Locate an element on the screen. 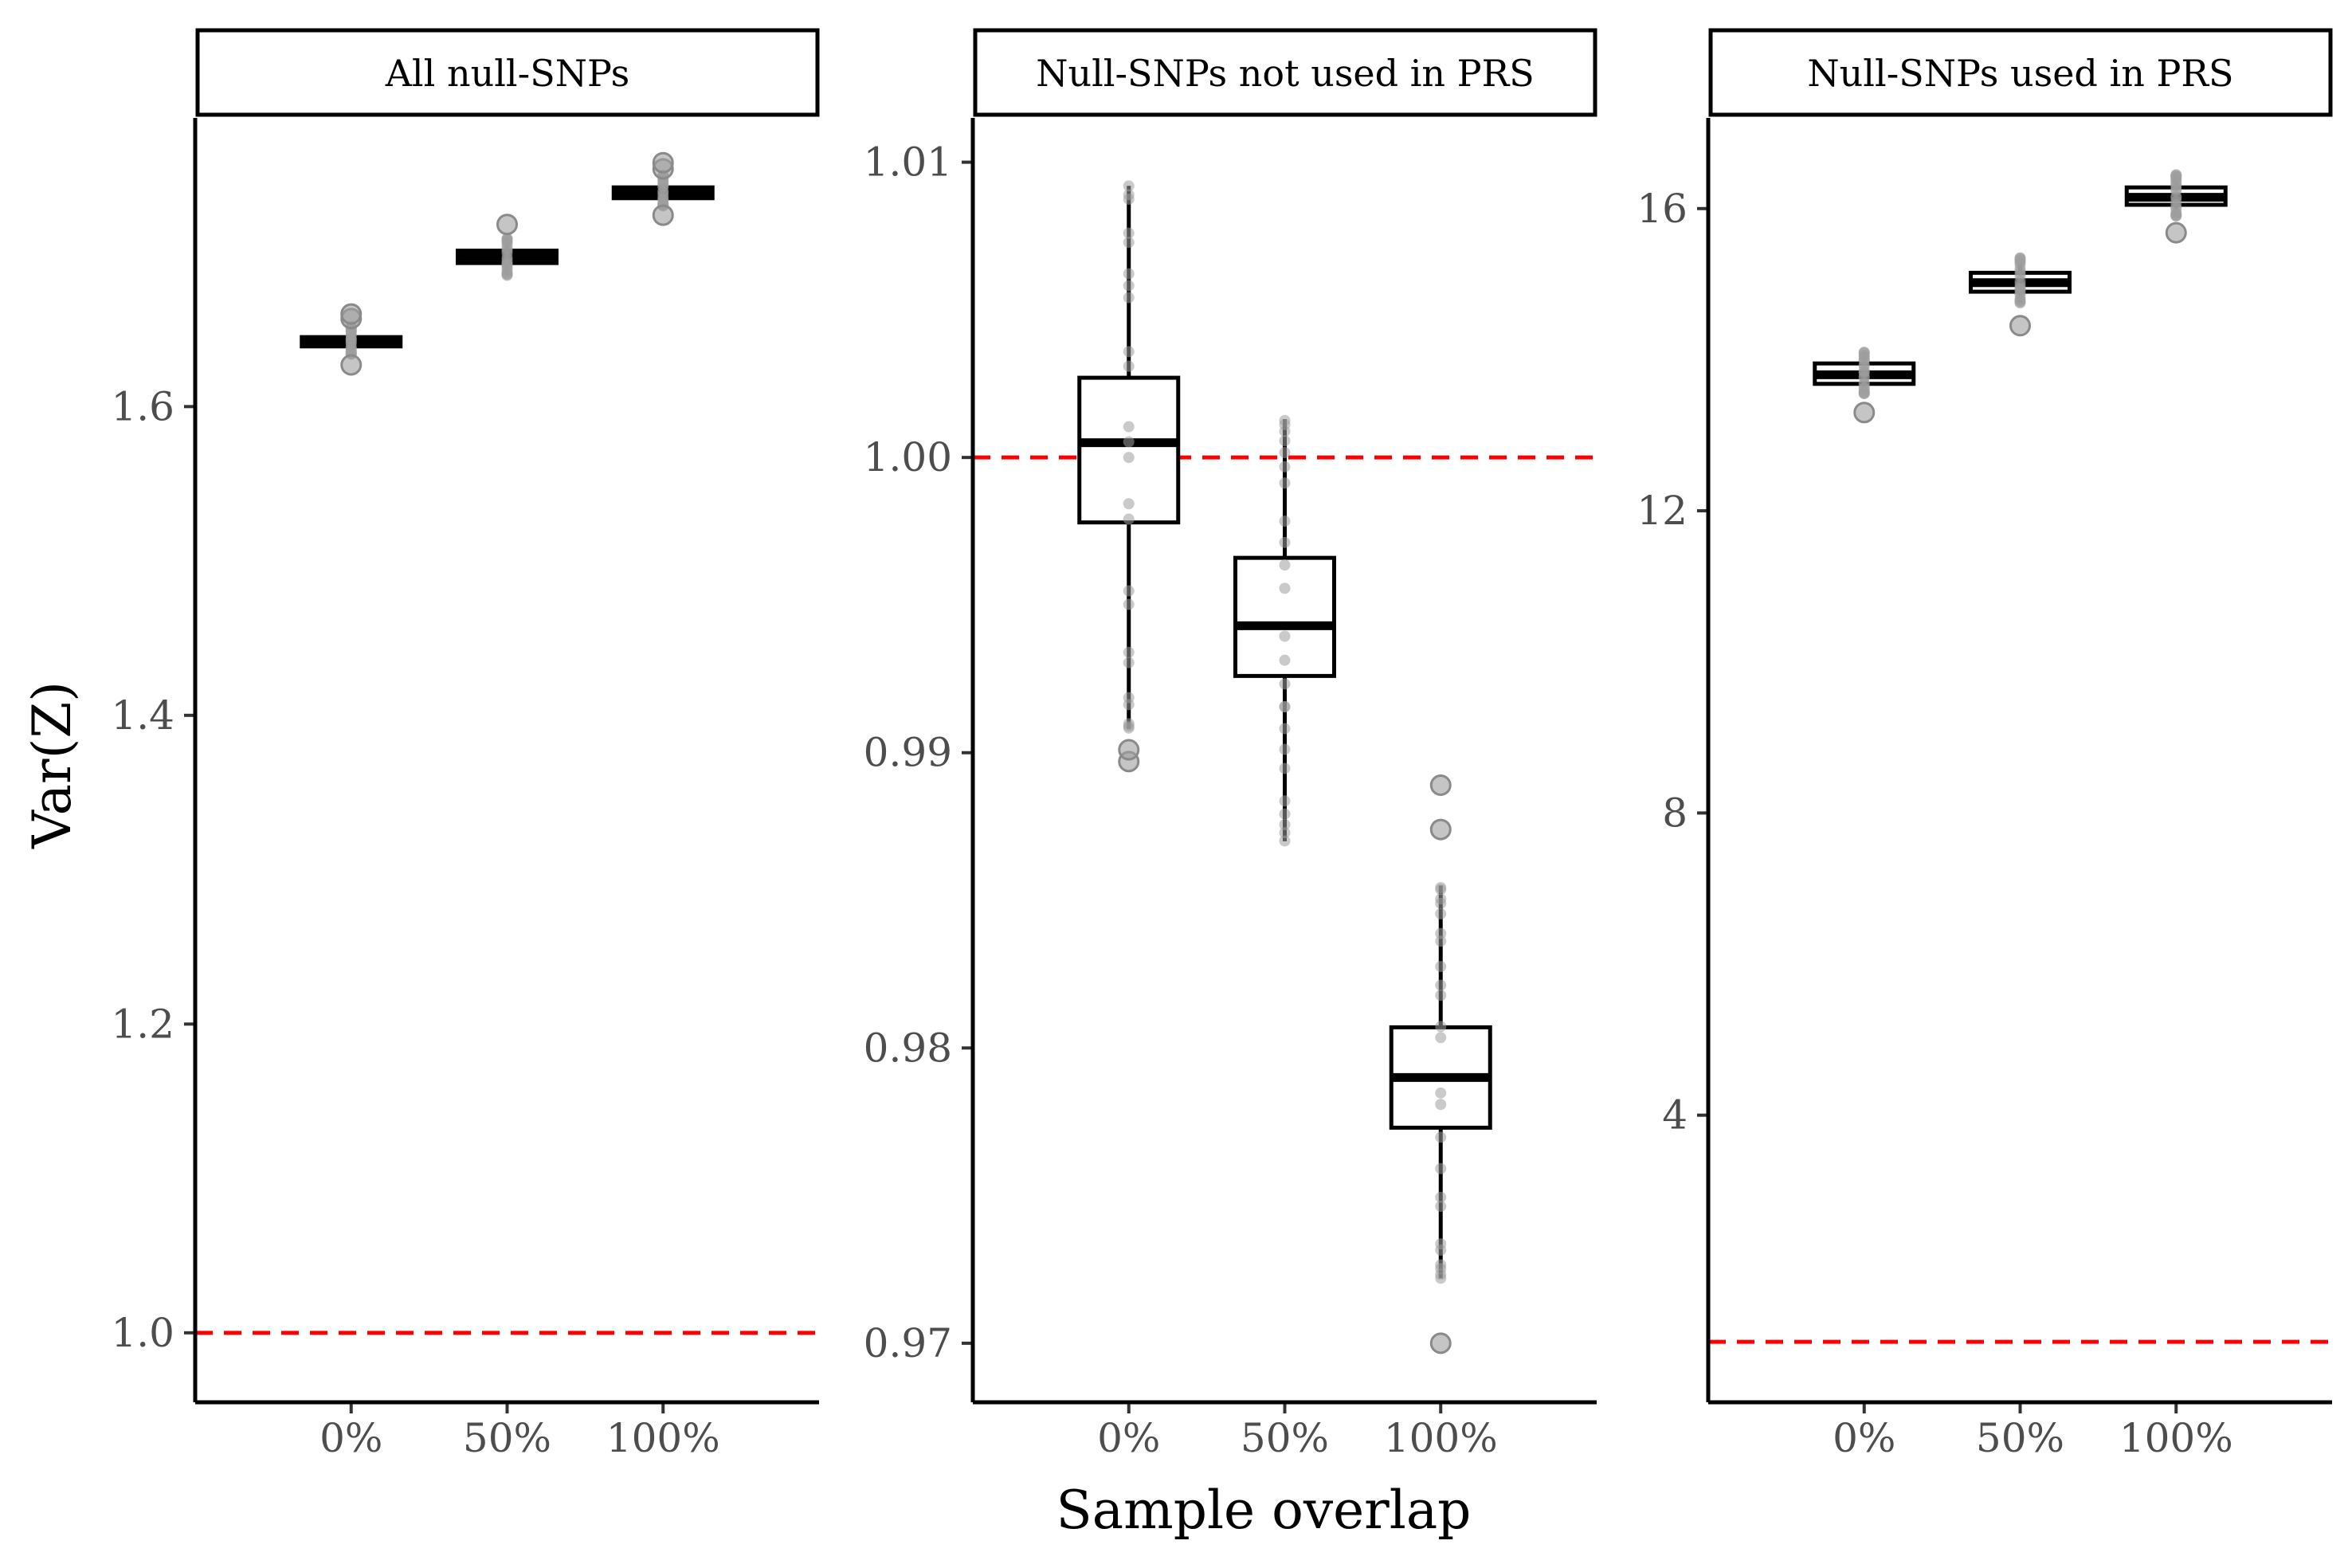  facet-title: Null-SNPs used in PRS is located at coordinates (2020, 73).